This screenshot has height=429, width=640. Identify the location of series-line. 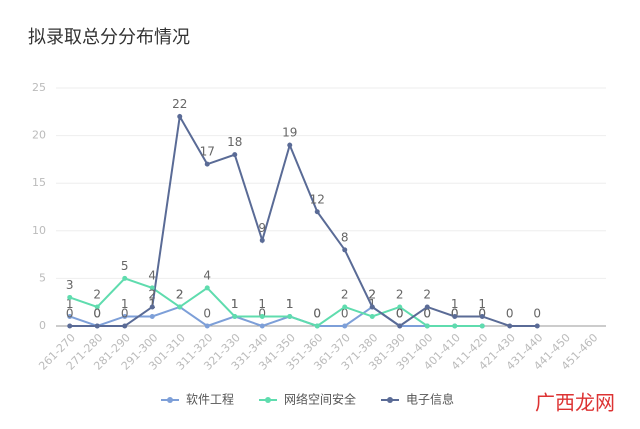
(276, 302).